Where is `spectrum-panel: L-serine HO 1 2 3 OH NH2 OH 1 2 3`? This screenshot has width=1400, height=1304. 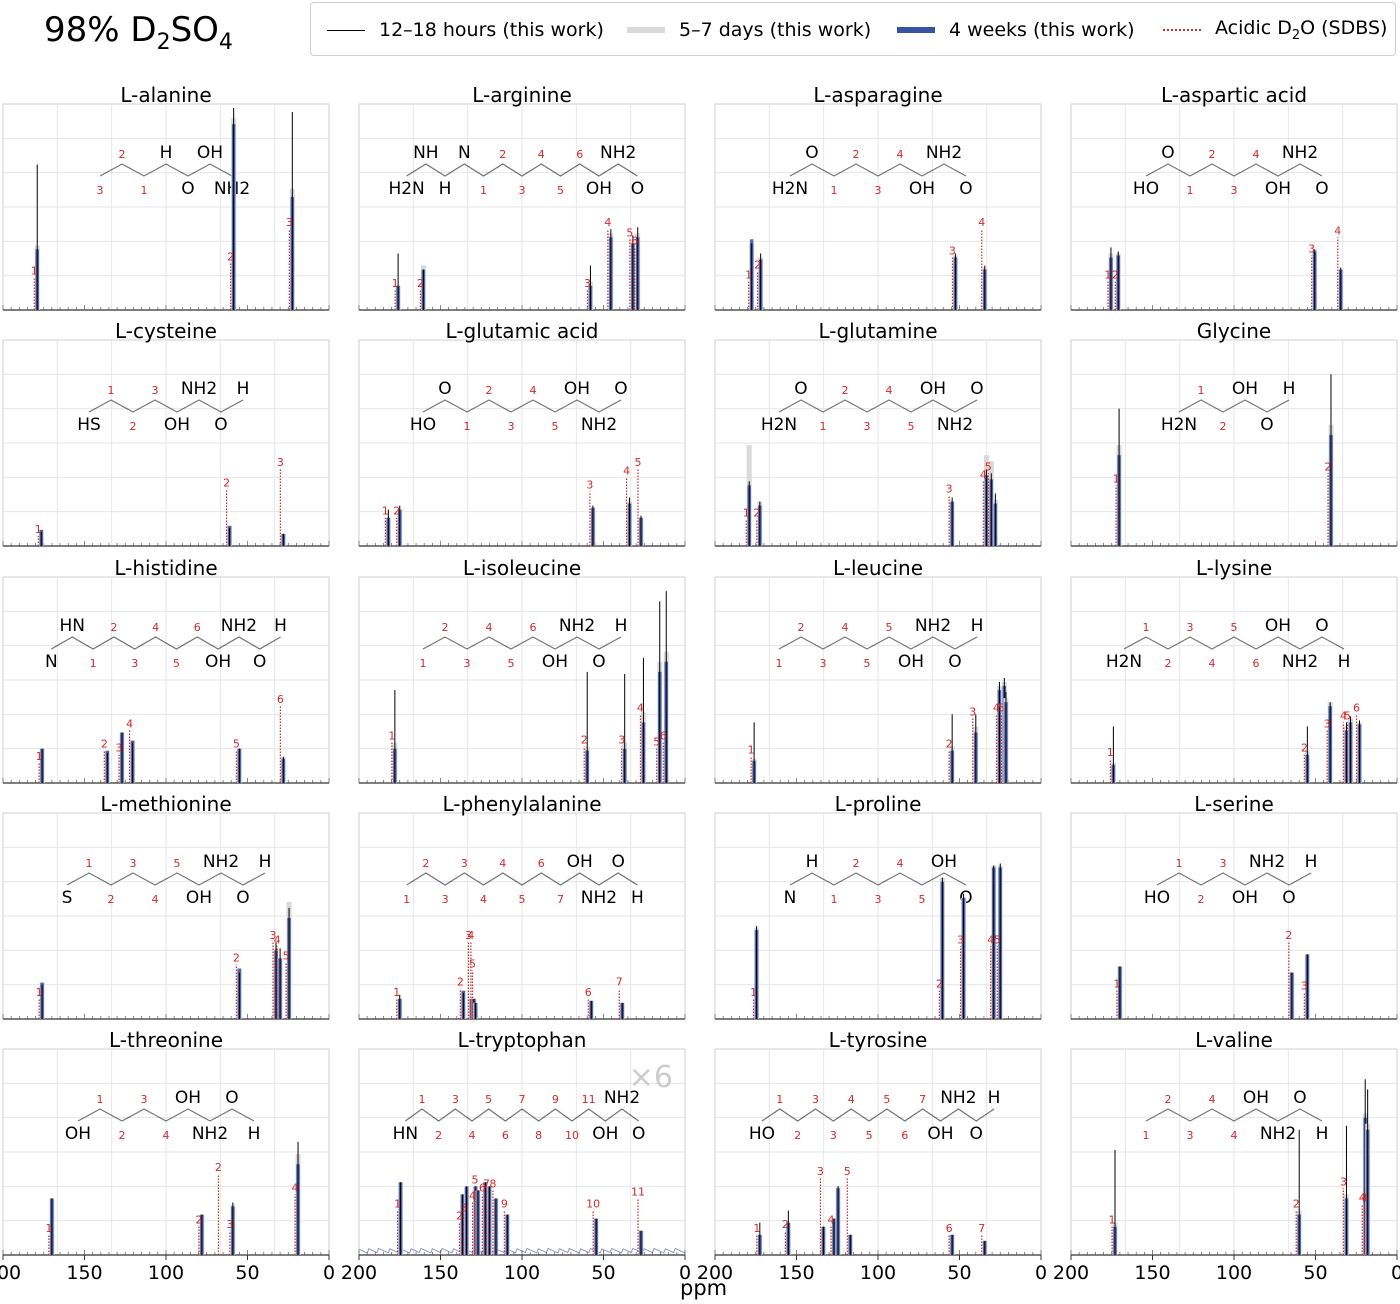
spectrum-panel: L-serine HO 1 2 3 OH NH2 OH 1 2 3 is located at coordinates (1234, 906).